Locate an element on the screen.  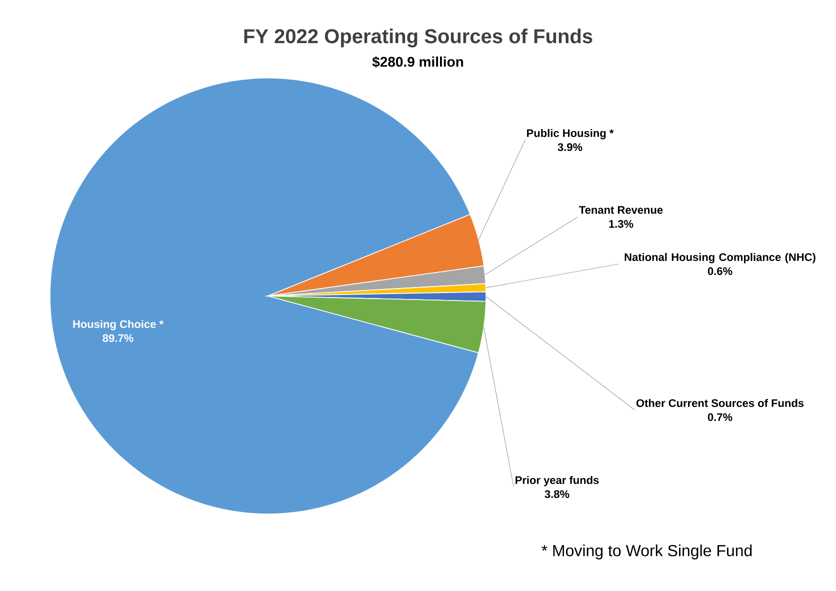
data-label: 3.9% is located at coordinates (570, 147).